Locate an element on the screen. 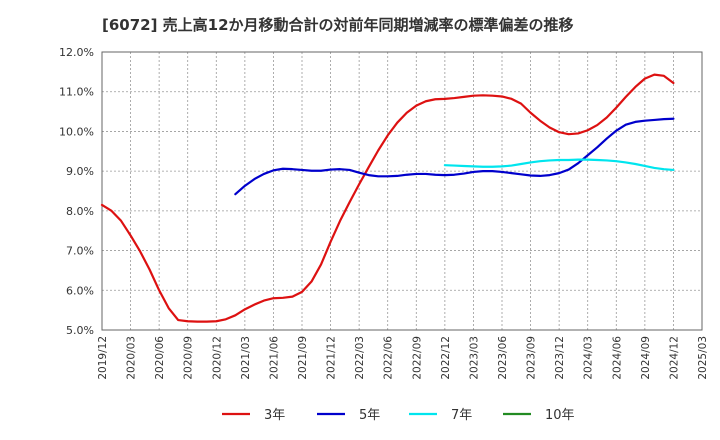 The width and height of the screenshot is (720, 440). x-tick-label: 2023/06 is located at coordinates (503, 358).